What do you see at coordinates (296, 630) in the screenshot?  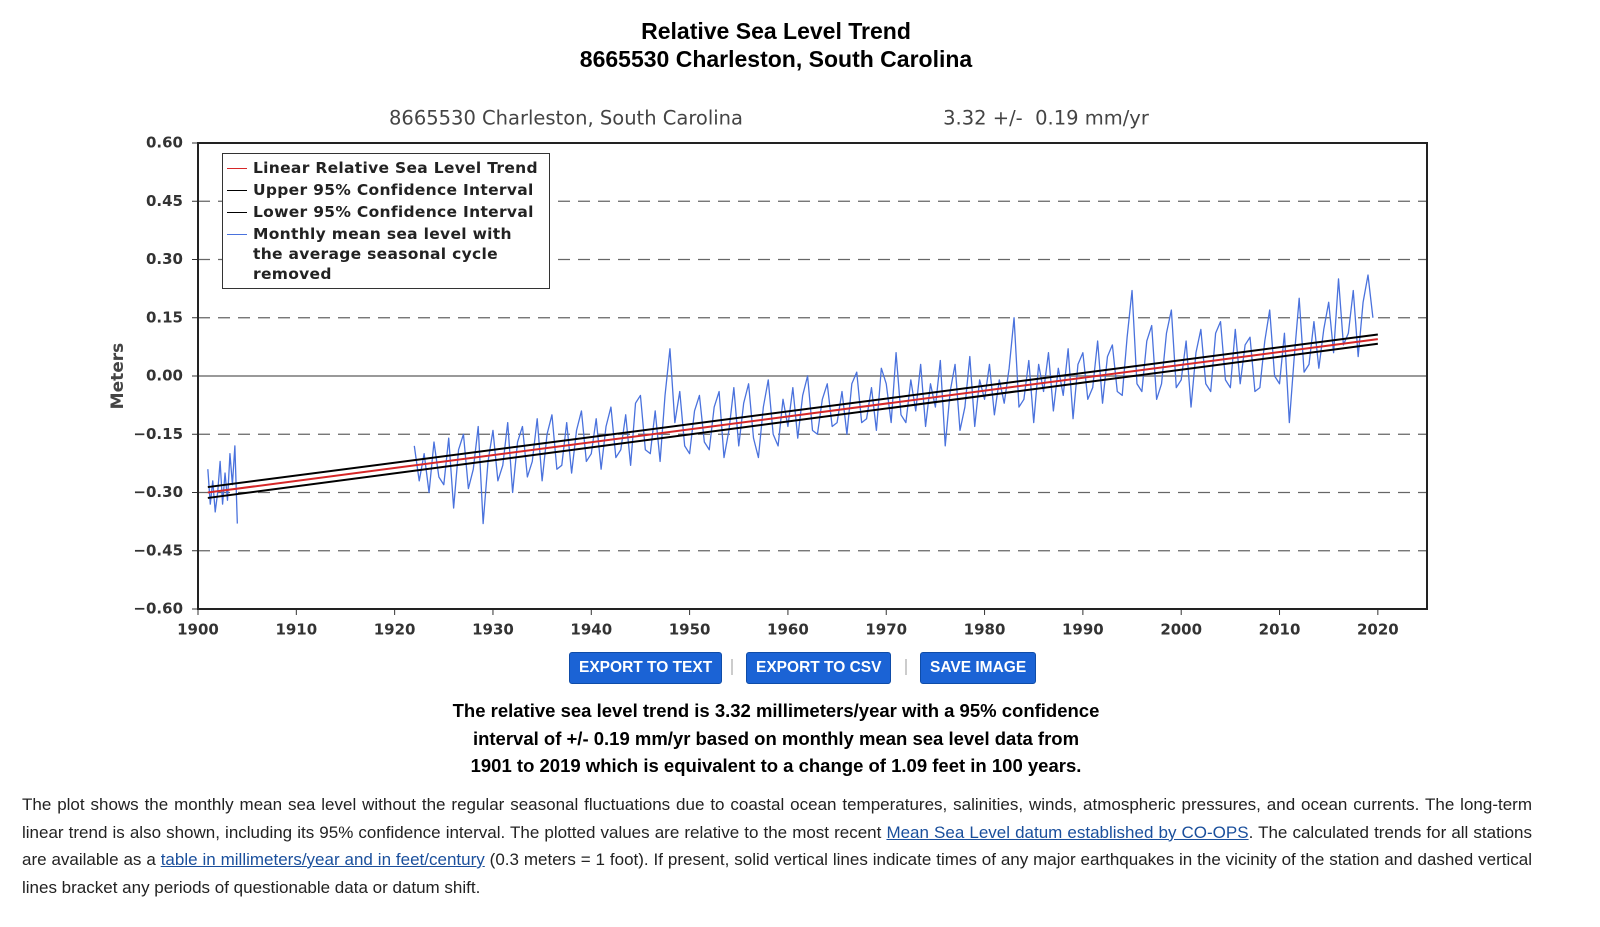 I see `x-tick-label: 1910` at bounding box center [296, 630].